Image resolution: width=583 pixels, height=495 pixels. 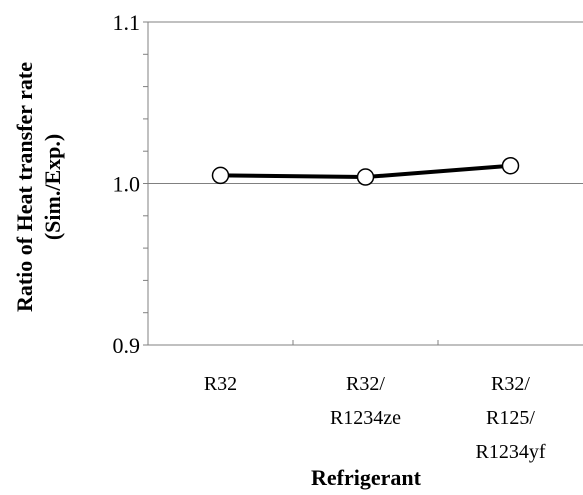 What do you see at coordinates (127, 184) in the screenshot?
I see `y-tick-label: 1.0` at bounding box center [127, 184].